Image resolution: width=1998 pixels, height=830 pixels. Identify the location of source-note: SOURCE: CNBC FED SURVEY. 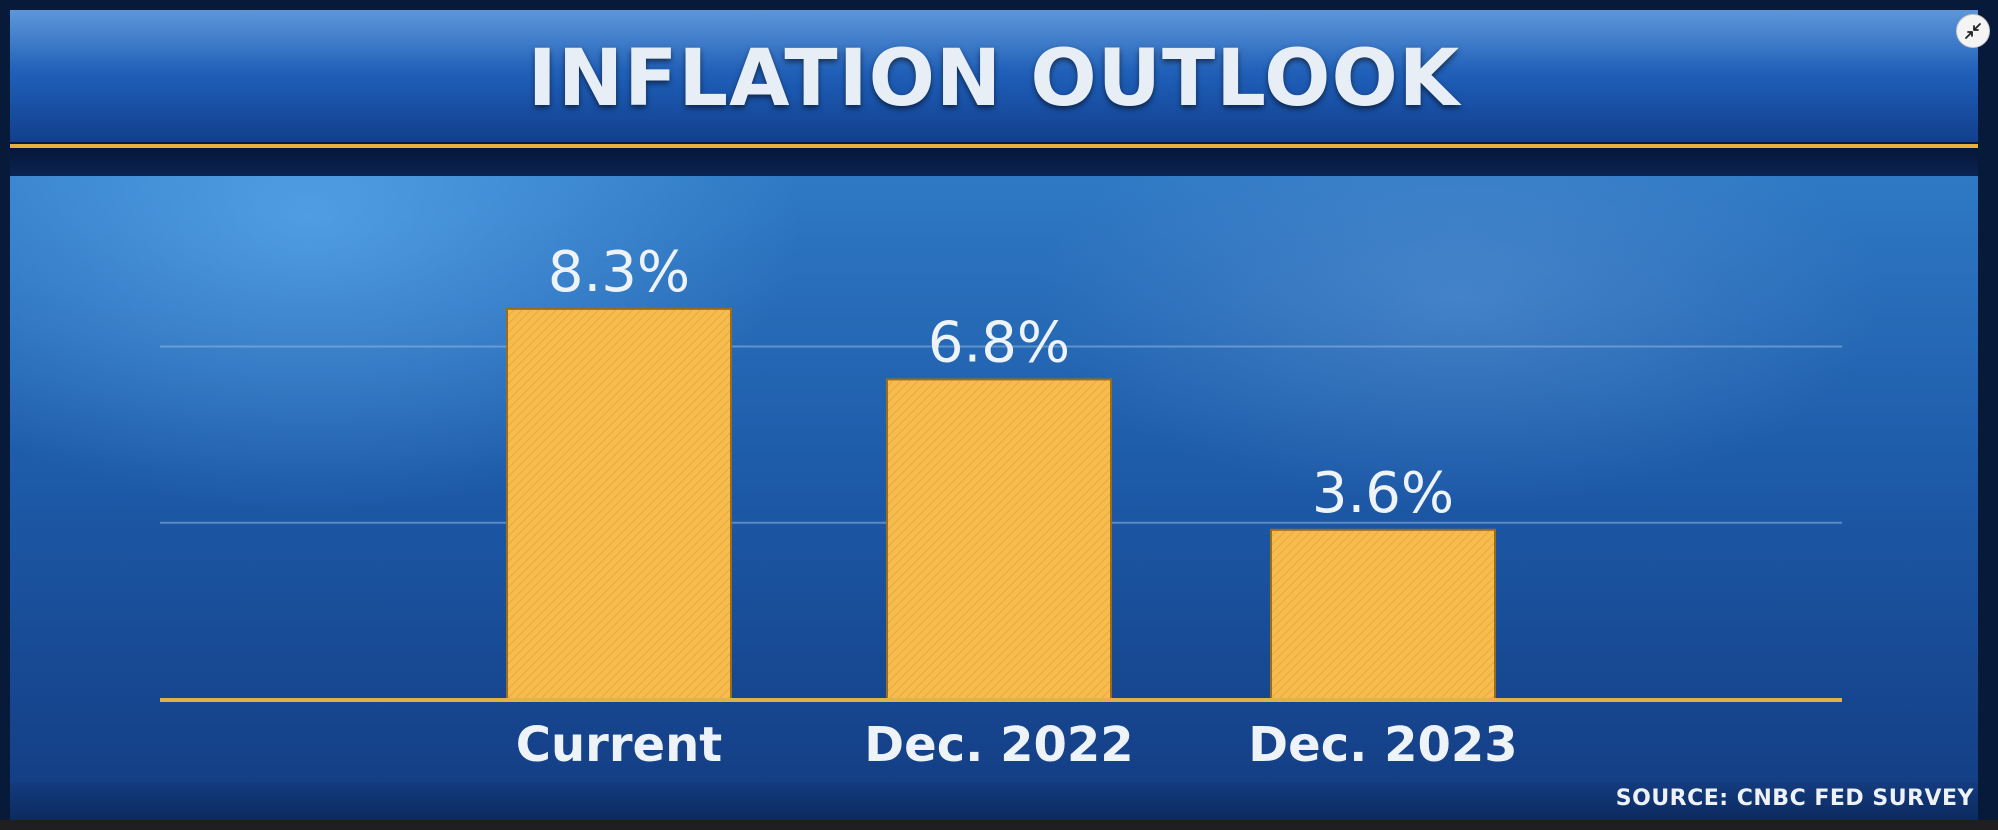
(1794, 798).